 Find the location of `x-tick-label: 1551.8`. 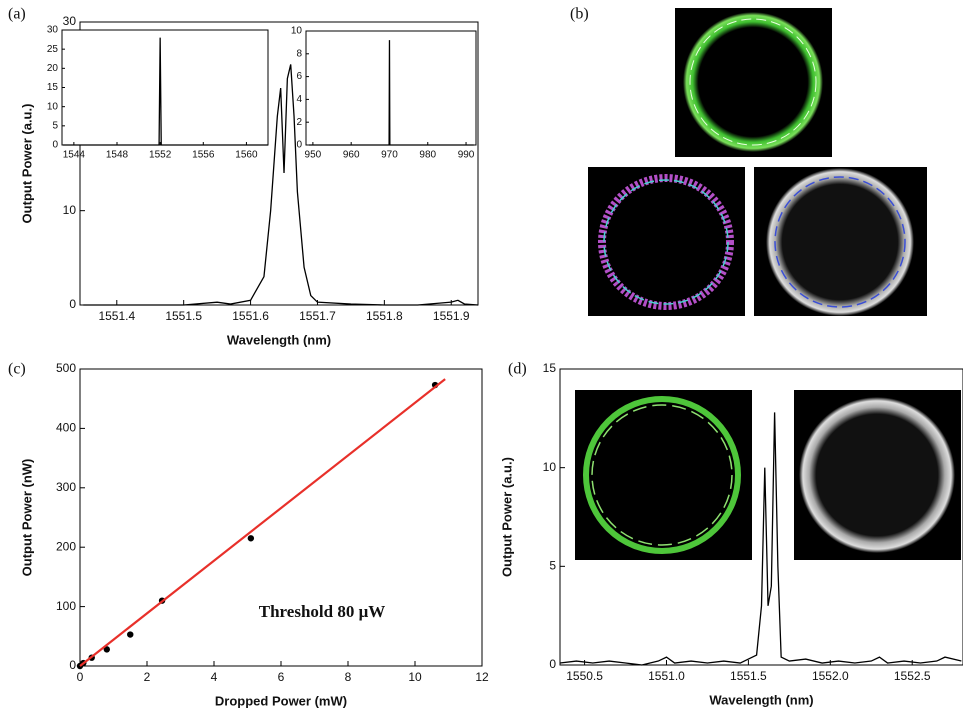

x-tick-label: 1551.8 is located at coordinates (384, 316).